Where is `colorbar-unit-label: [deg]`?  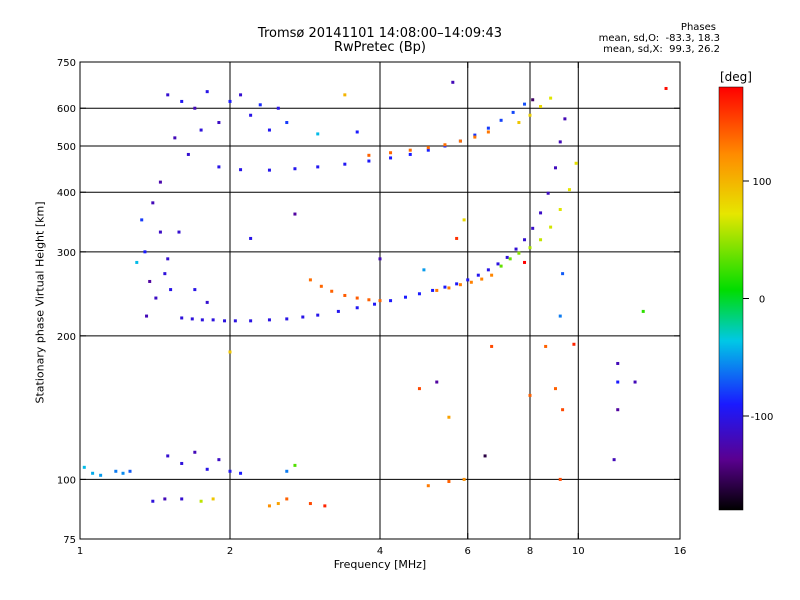
colorbar-unit-label: [deg] is located at coordinates (736, 77).